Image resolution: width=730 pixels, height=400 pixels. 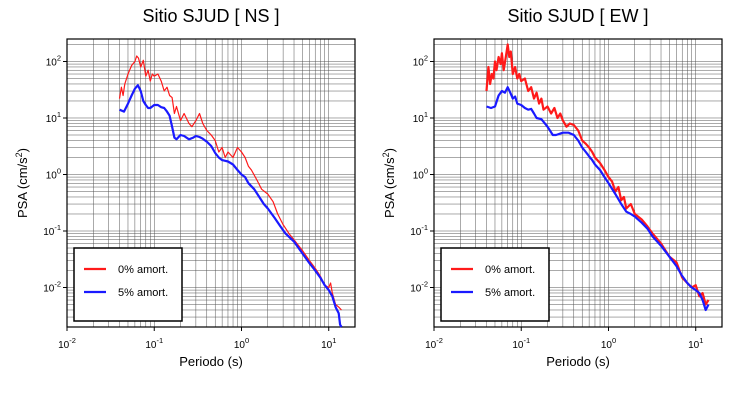 I want to click on chart-title: Sitio SJUD [ NS ], so click(x=210, y=16).